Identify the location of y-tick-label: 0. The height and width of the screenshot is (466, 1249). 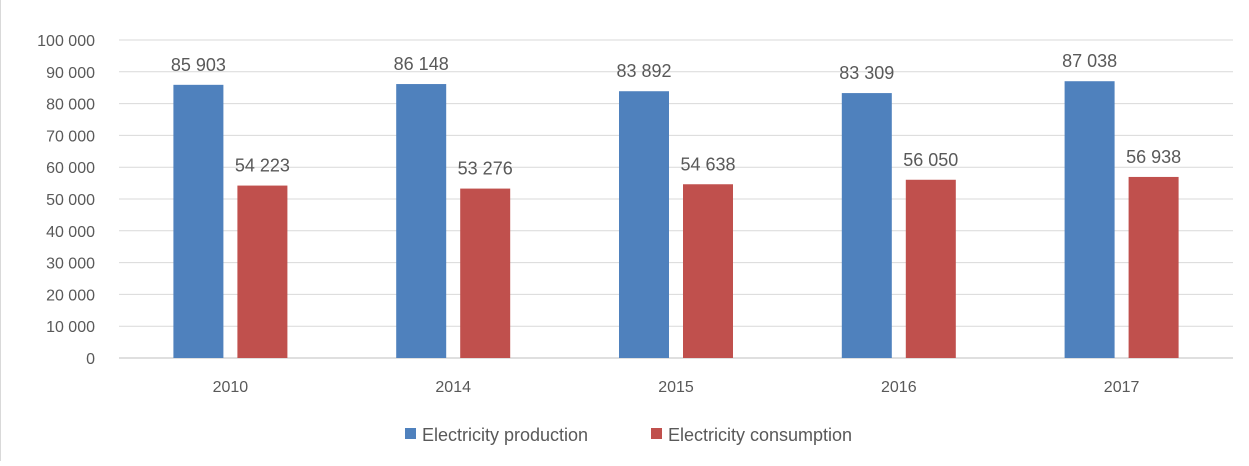
(90, 359).